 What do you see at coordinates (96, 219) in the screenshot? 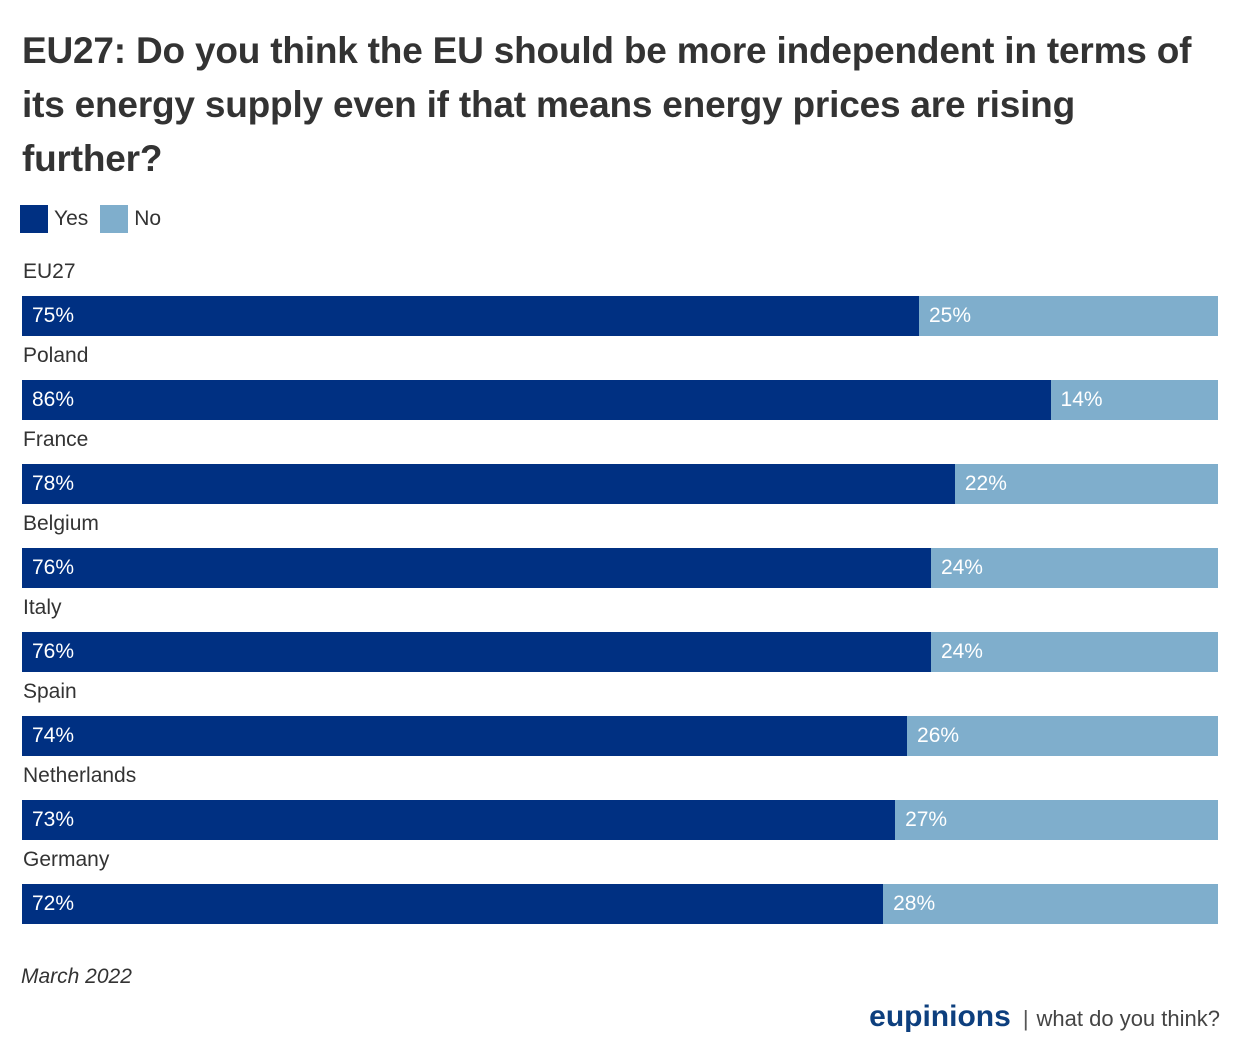
I see `legend: Yes No` at bounding box center [96, 219].